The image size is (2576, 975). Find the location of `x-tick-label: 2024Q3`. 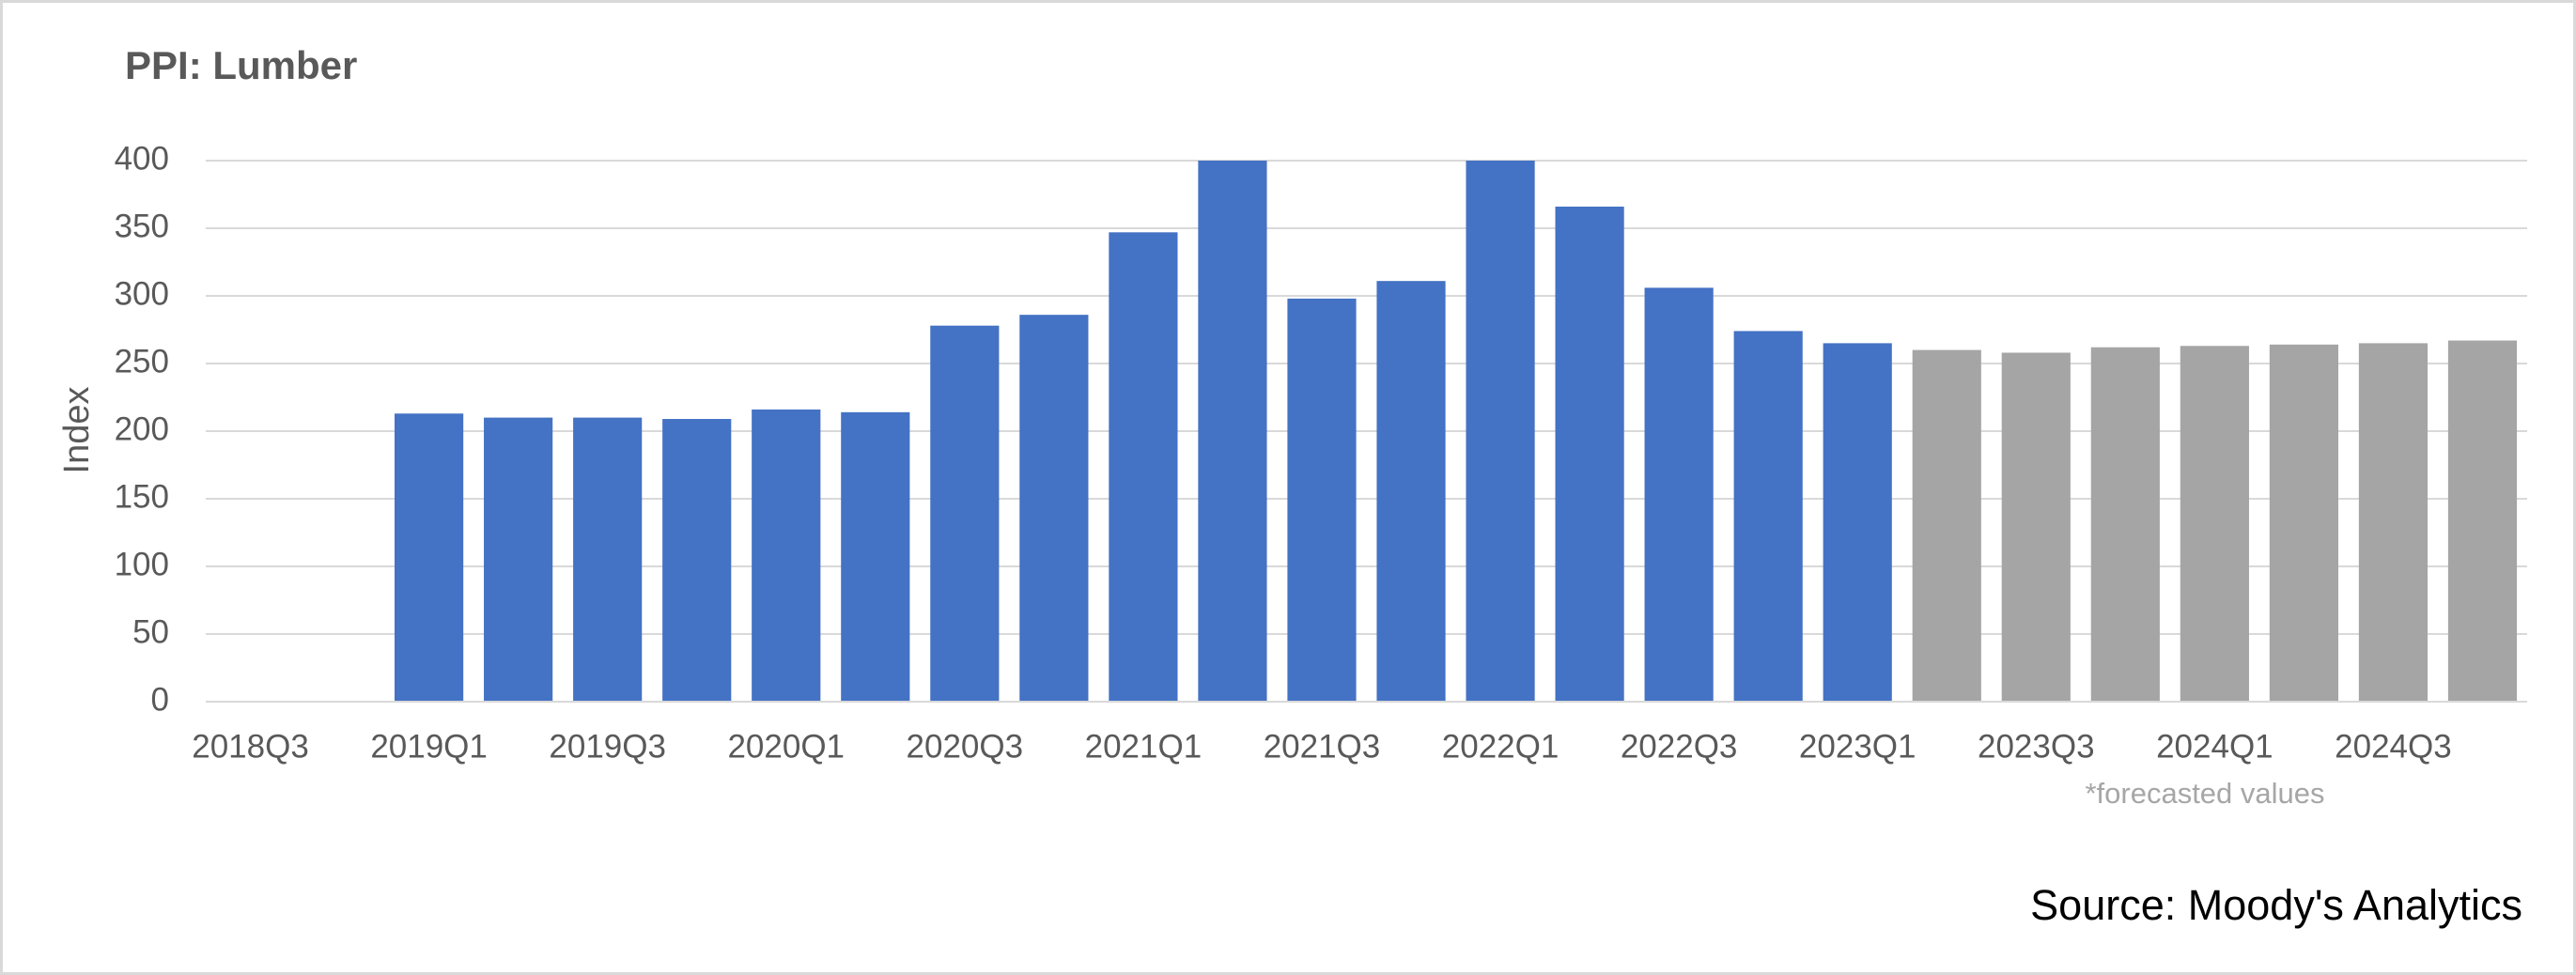

x-tick-label: 2024Q3 is located at coordinates (2394, 746).